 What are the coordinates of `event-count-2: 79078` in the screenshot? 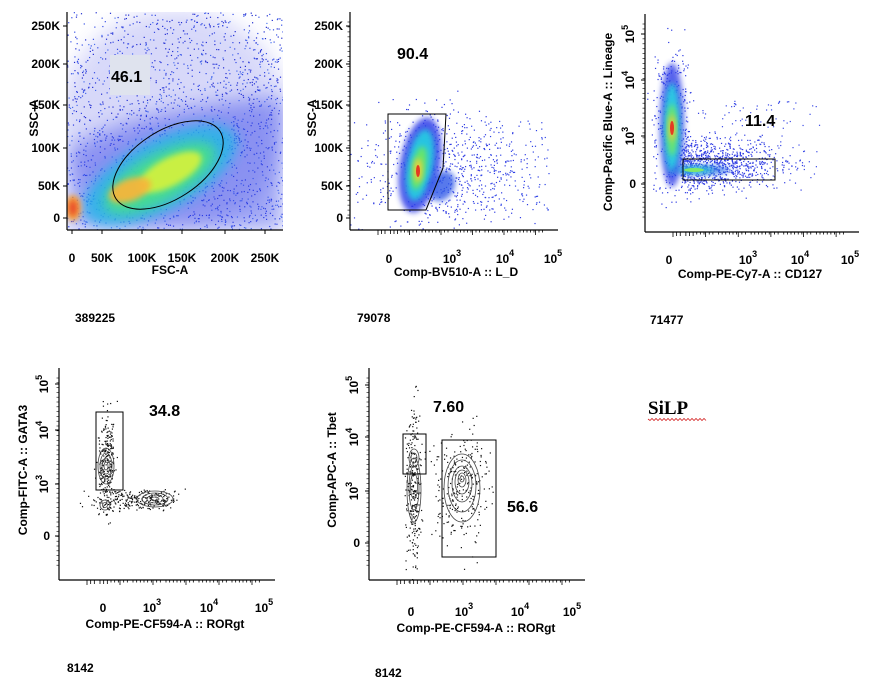 It's located at (374, 318).